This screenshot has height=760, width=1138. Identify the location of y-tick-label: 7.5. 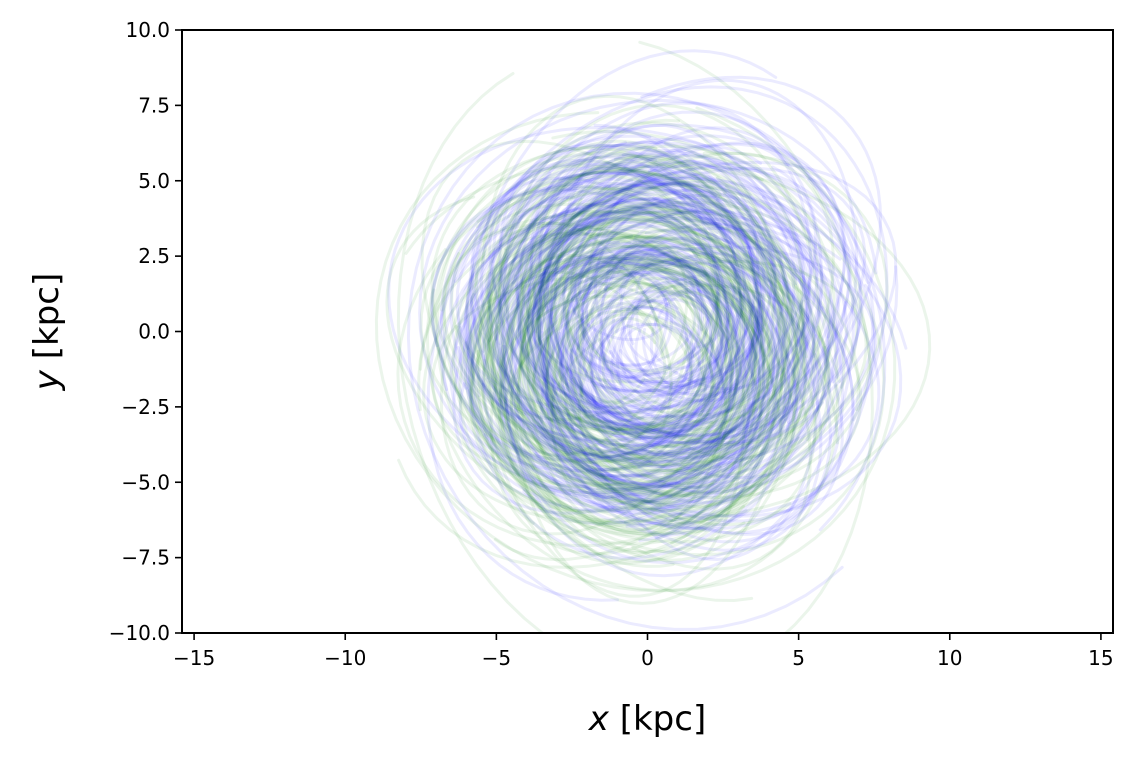
(154, 105).